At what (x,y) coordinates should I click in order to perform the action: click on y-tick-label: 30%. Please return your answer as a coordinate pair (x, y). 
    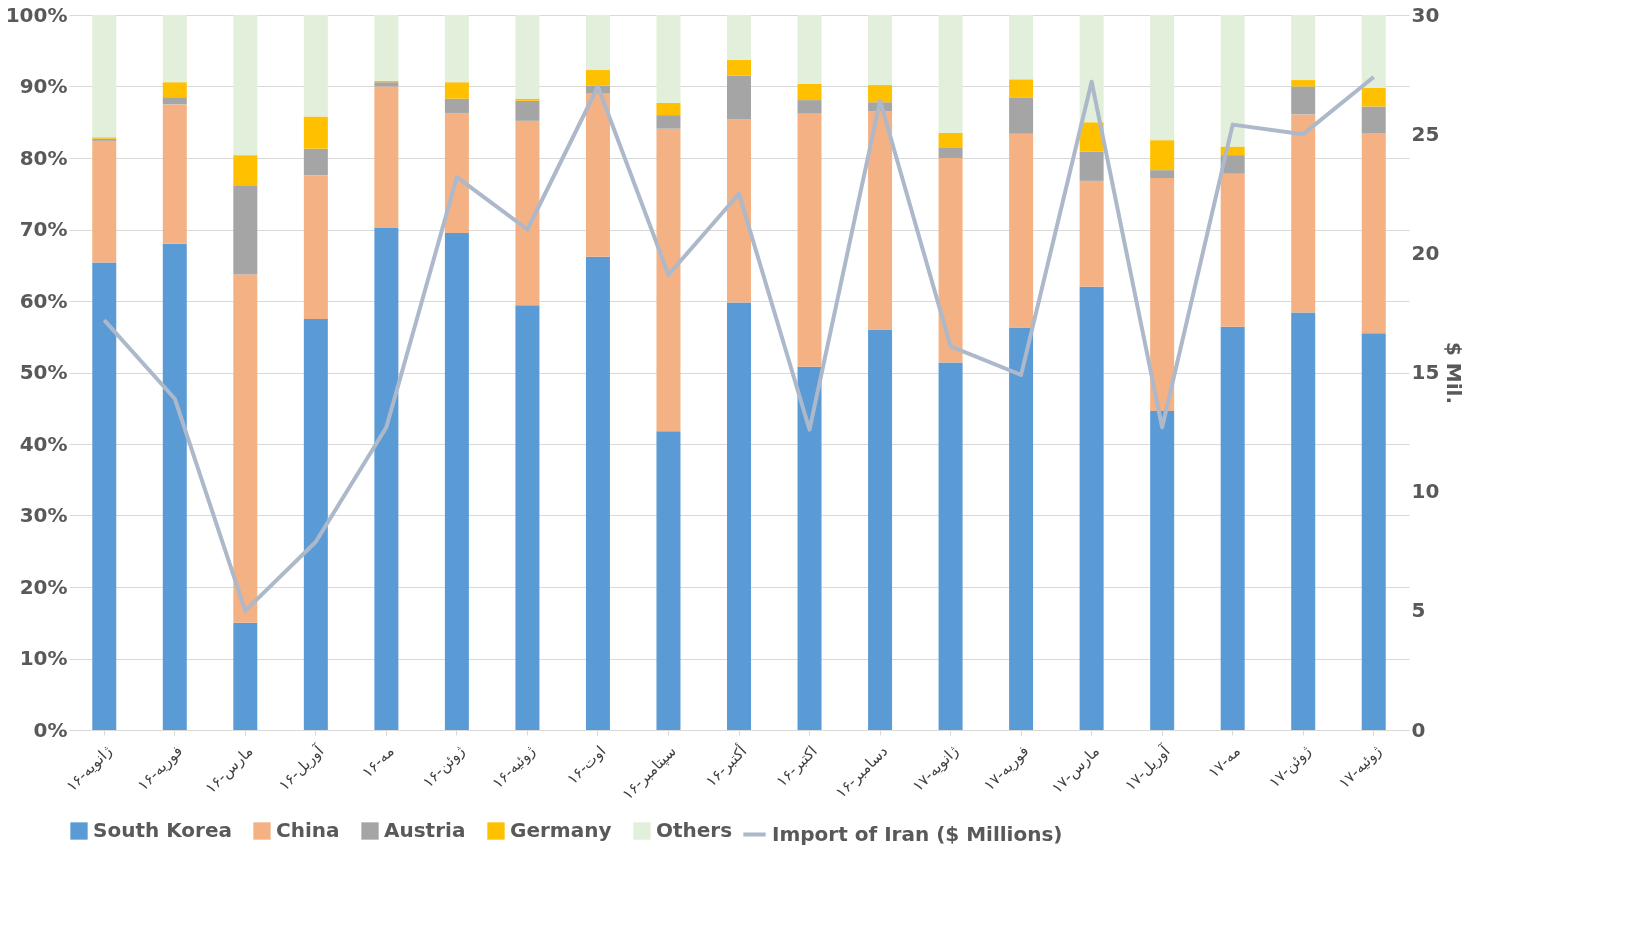
    Looking at the image, I should click on (43, 515).